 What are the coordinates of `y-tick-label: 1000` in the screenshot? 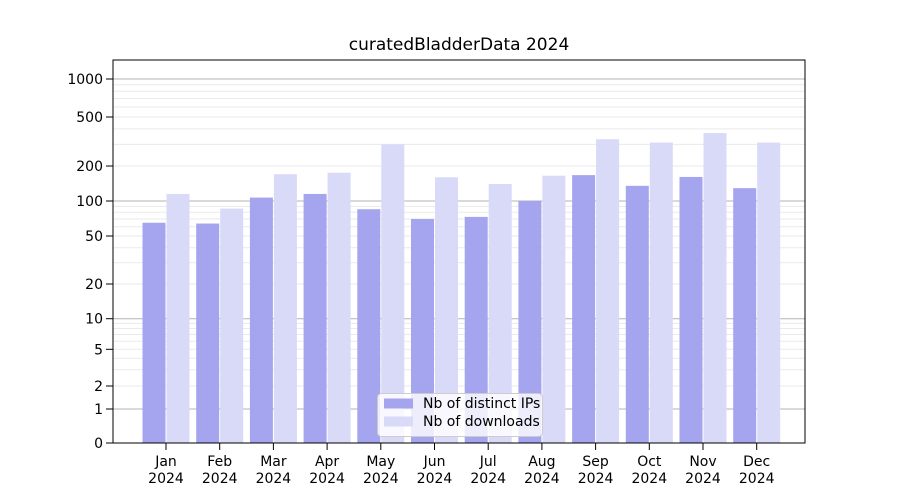 It's located at (85, 80).